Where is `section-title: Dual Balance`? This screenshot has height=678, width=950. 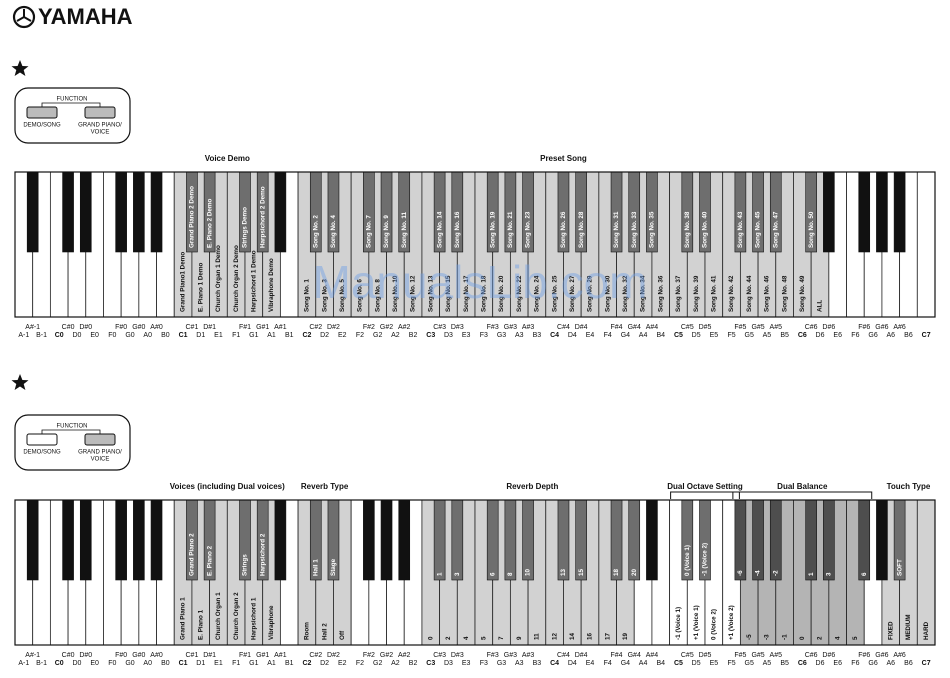
section-title: Dual Balance is located at coordinates (802, 486).